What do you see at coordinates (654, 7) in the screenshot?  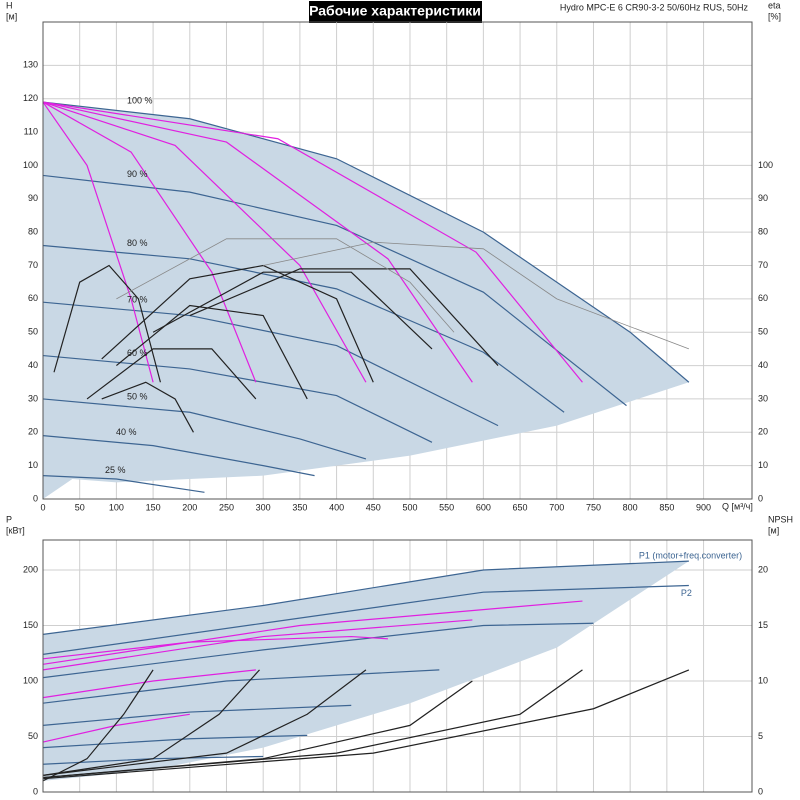 I see `chart-subtitle: Hydro MPC-E 6 CR90-3-2 50/60Hz RUS, 50Hz` at bounding box center [654, 7].